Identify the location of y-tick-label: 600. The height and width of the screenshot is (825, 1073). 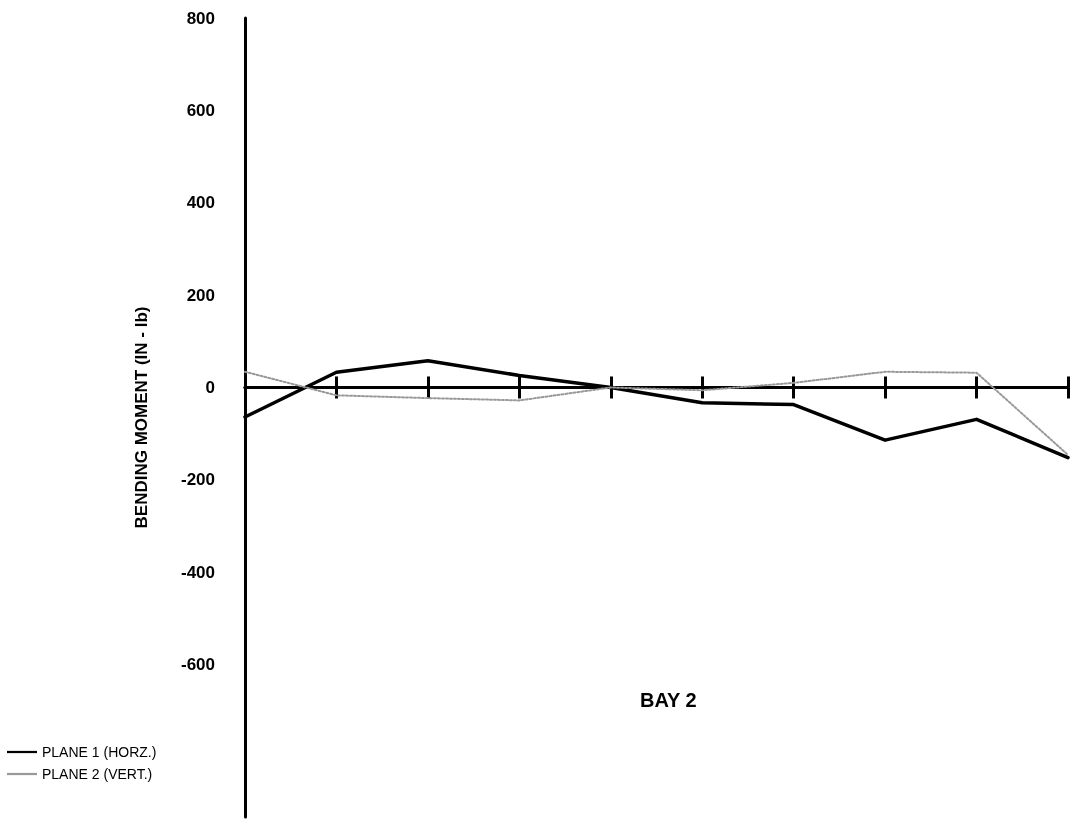
(200, 110).